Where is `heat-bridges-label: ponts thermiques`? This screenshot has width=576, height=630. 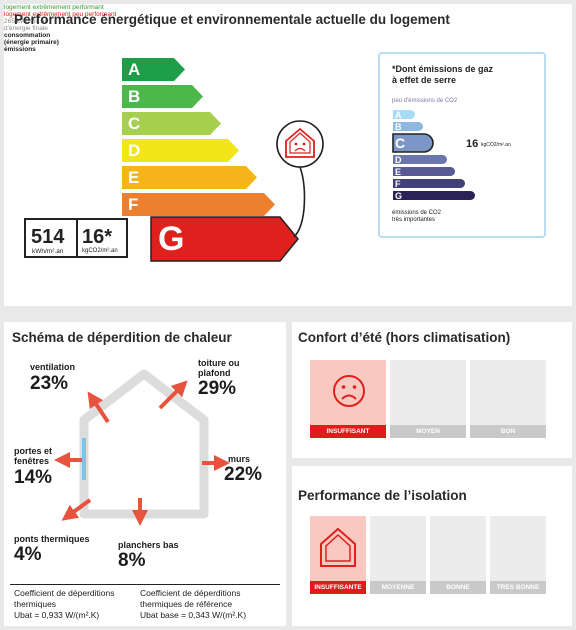
heat-bridges-label: ponts thermiques is located at coordinates (52, 539).